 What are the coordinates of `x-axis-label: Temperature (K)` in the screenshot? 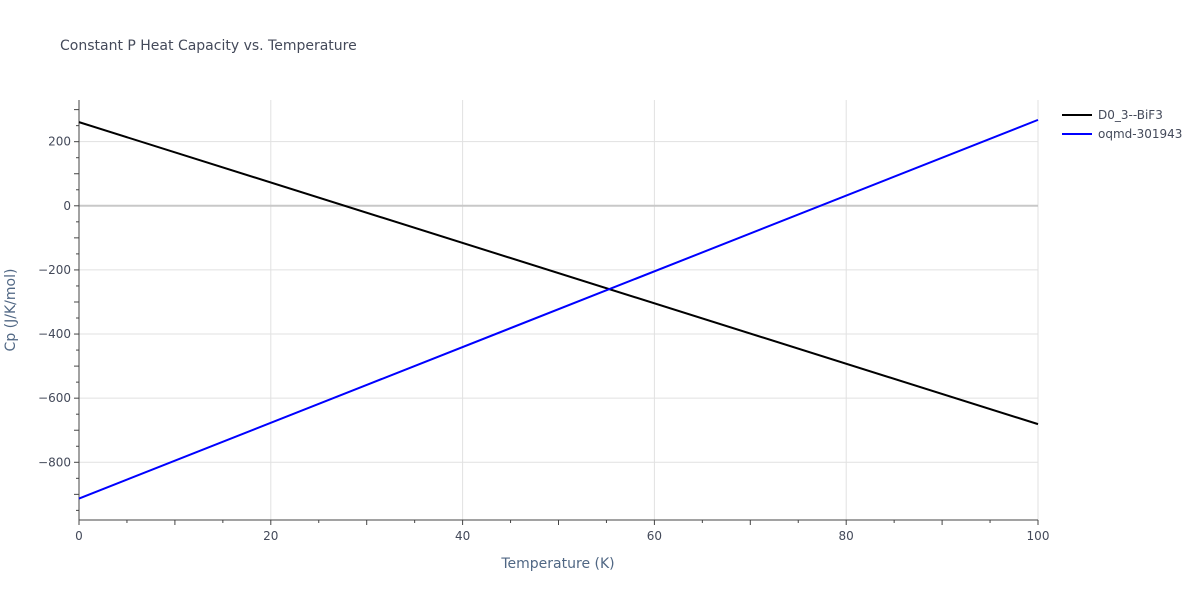 It's located at (557, 564).